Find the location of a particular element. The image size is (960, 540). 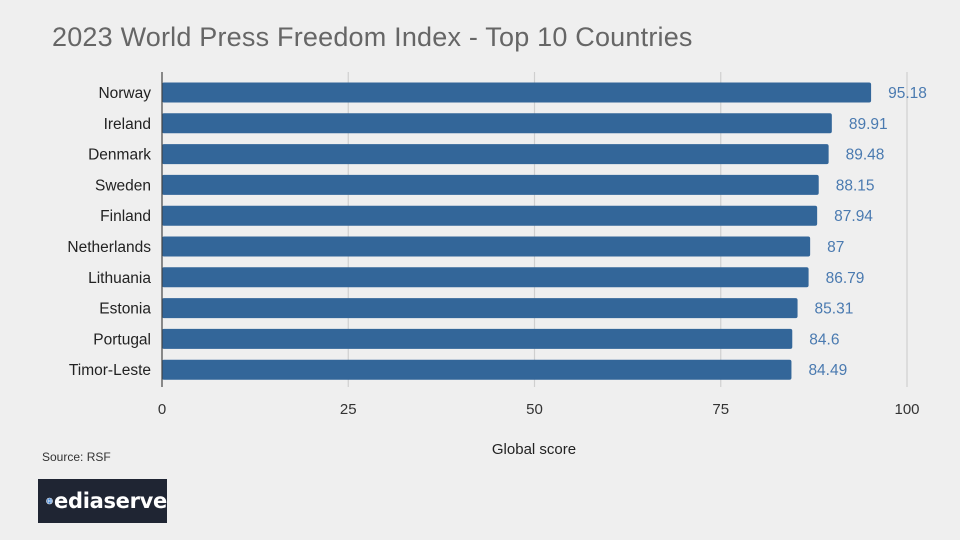

m-waveform-icon is located at coordinates (49, 501).